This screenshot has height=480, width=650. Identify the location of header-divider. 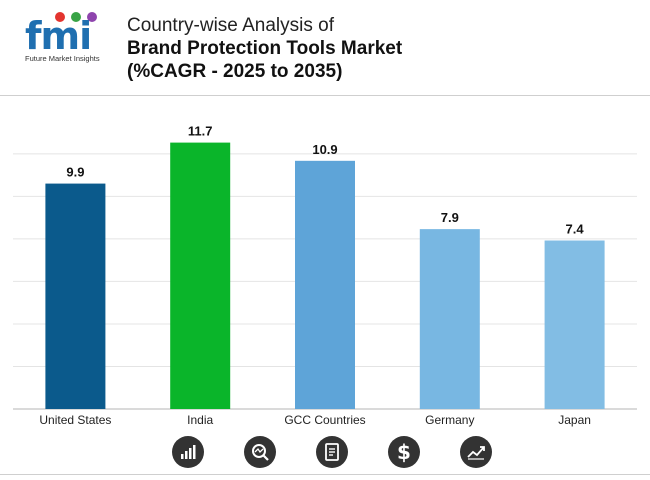
(325, 95).